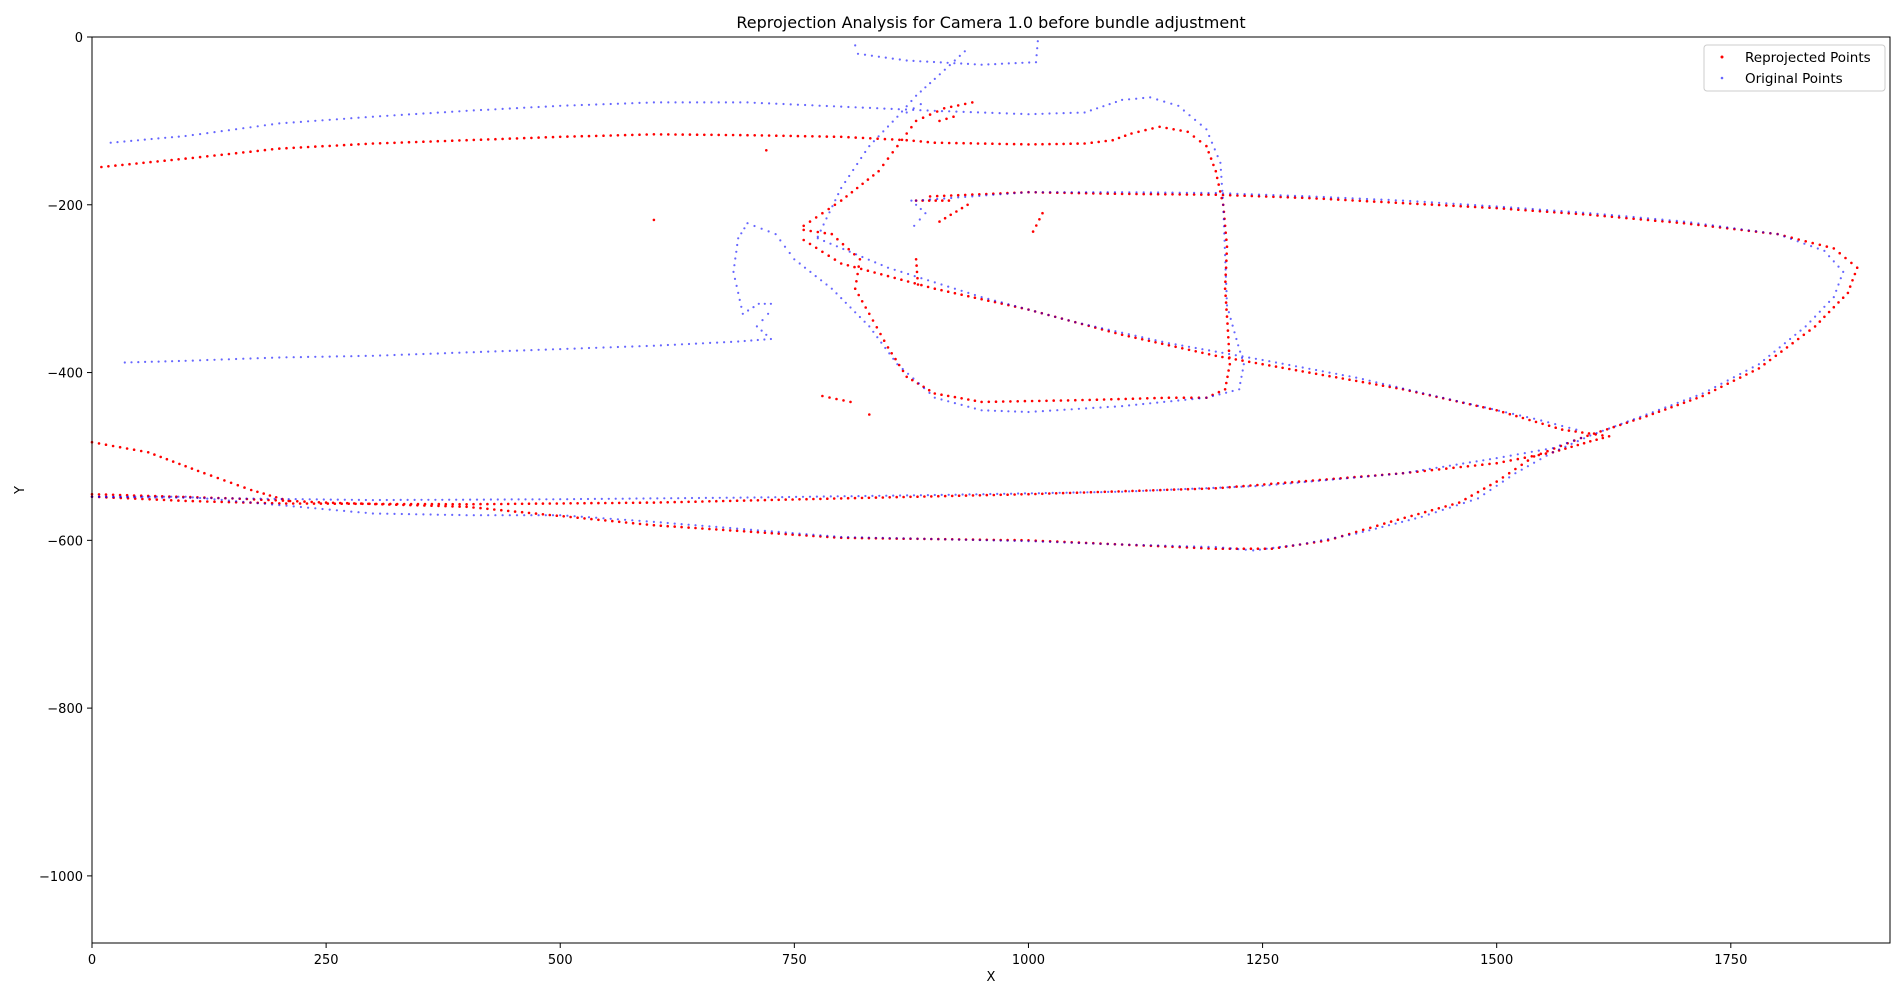 Image resolution: width=1900 pixels, height=1000 pixels. Describe the element at coordinates (326, 960) in the screenshot. I see `x-tick-label: 250` at that location.